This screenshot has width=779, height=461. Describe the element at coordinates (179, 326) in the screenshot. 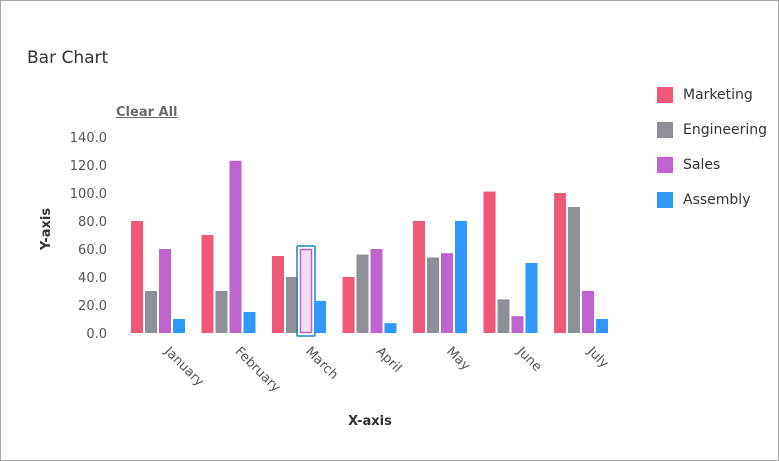

I see `bar-assembly-january` at that location.